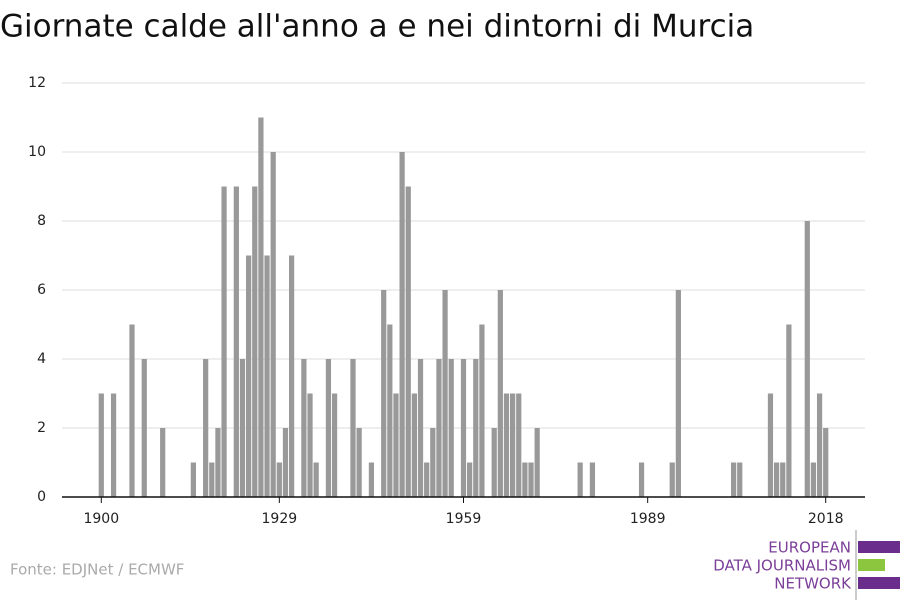  Describe the element at coordinates (97, 570) in the screenshot. I see `source: Fonte: EDJNet / ECMWF` at that location.